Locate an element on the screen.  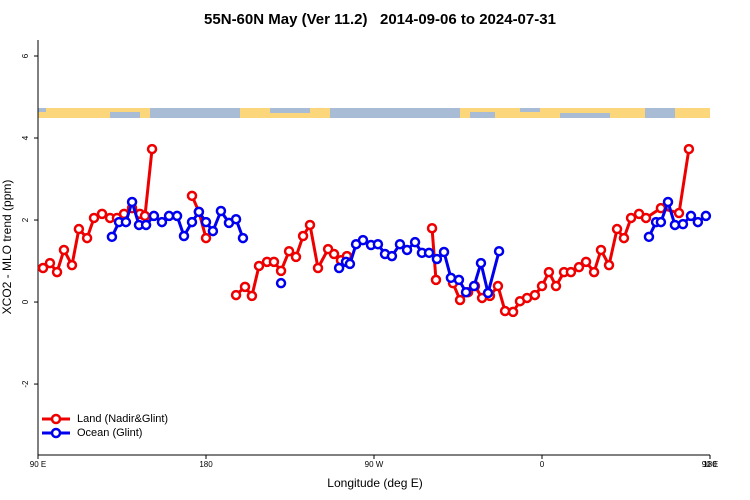
y-tick-label: 4 is located at coordinates (25, 137).